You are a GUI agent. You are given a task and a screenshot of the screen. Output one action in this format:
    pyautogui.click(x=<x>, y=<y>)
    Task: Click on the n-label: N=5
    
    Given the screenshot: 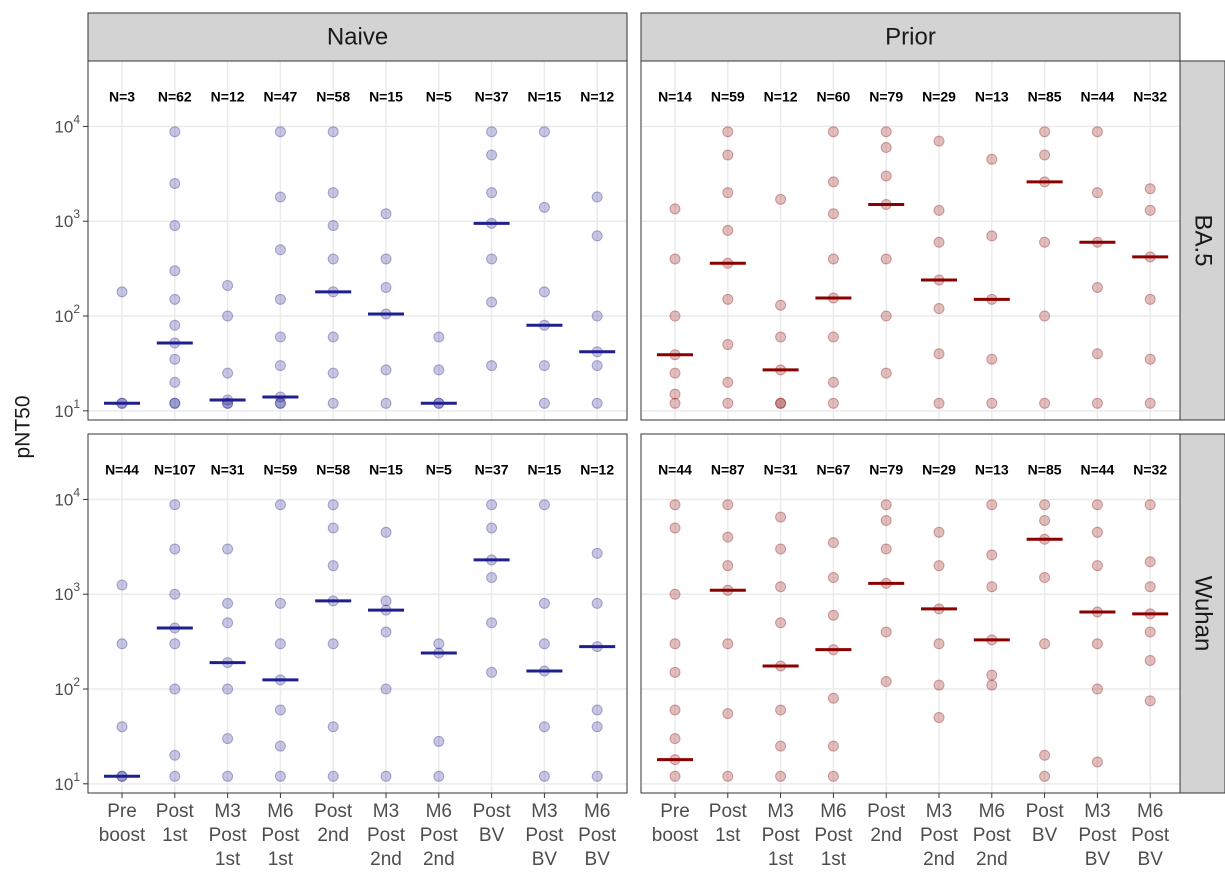 What is the action you would take?
    pyautogui.click(x=439, y=470)
    